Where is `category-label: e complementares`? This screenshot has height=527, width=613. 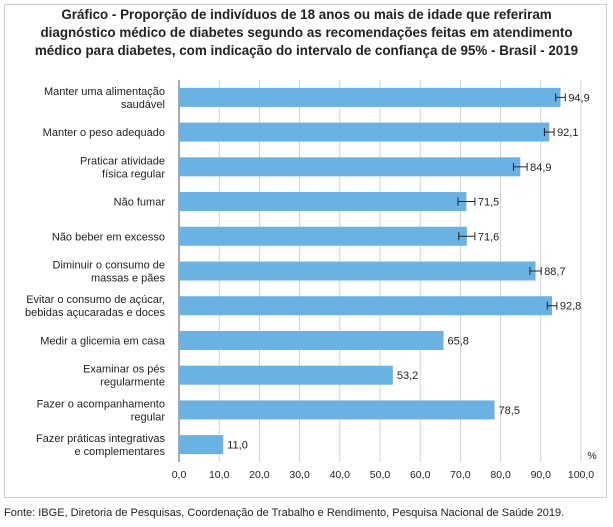 category-label: e complementares is located at coordinates (120, 452).